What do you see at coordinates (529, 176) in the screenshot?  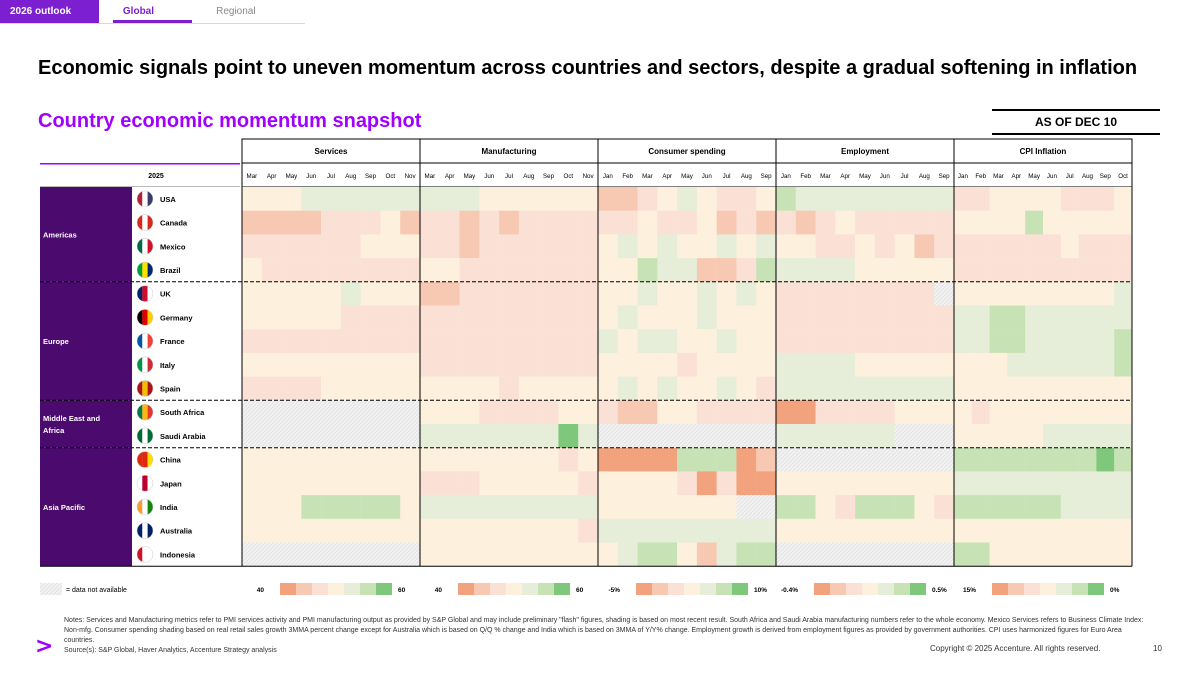 I see `month-label: Aug` at bounding box center [529, 176].